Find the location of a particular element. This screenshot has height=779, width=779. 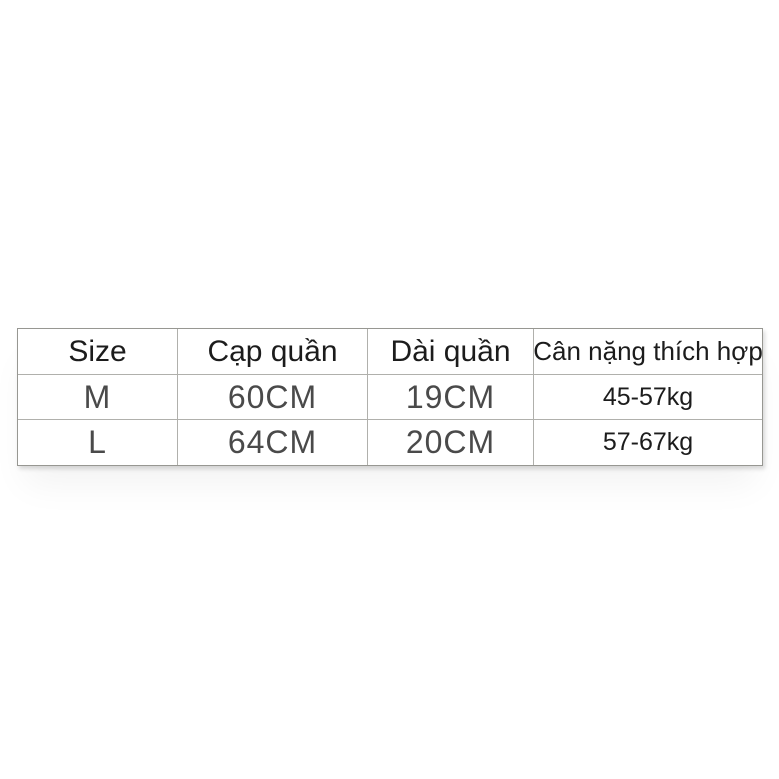

cell-waist-l: 64CM is located at coordinates (273, 442).